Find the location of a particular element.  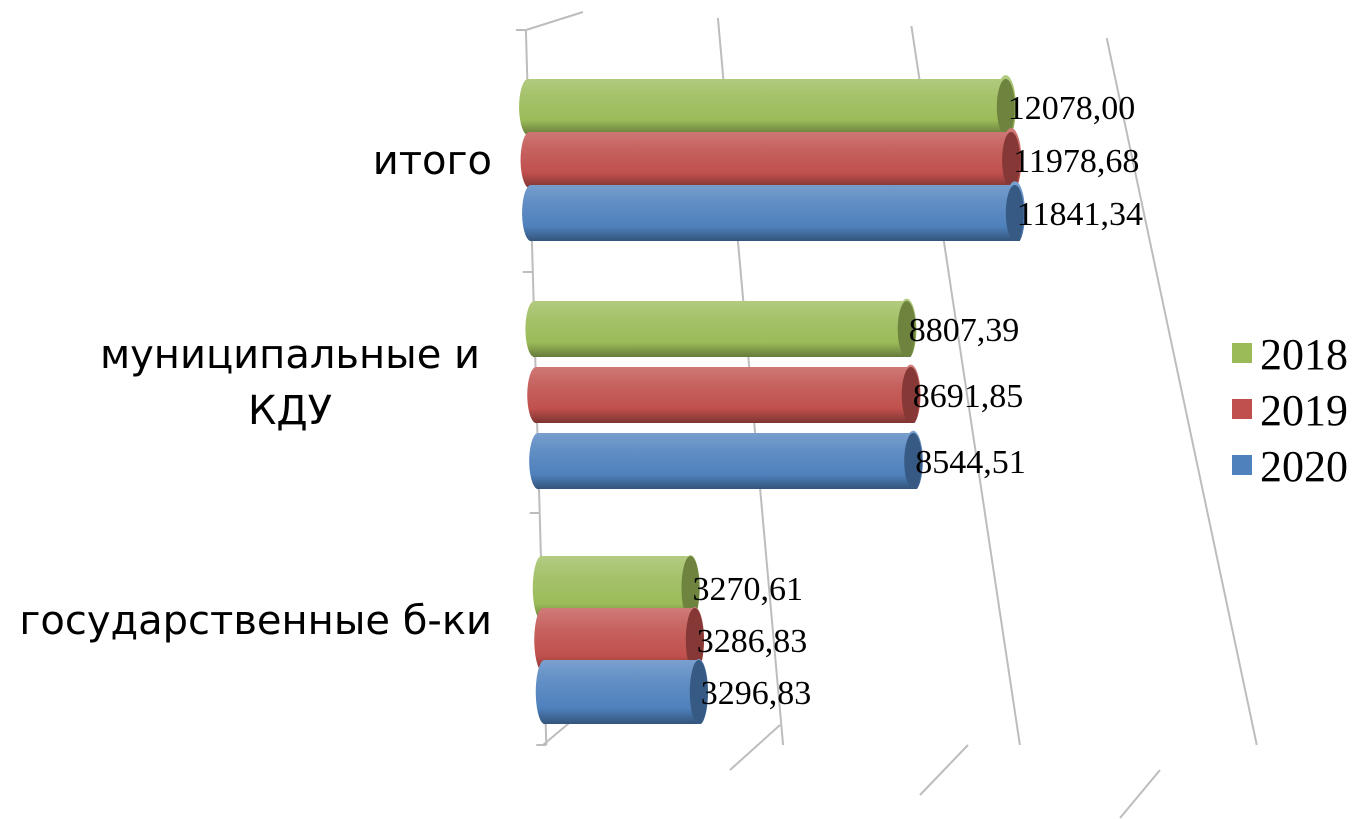

category-label-итого: итого is located at coordinates (432, 161).